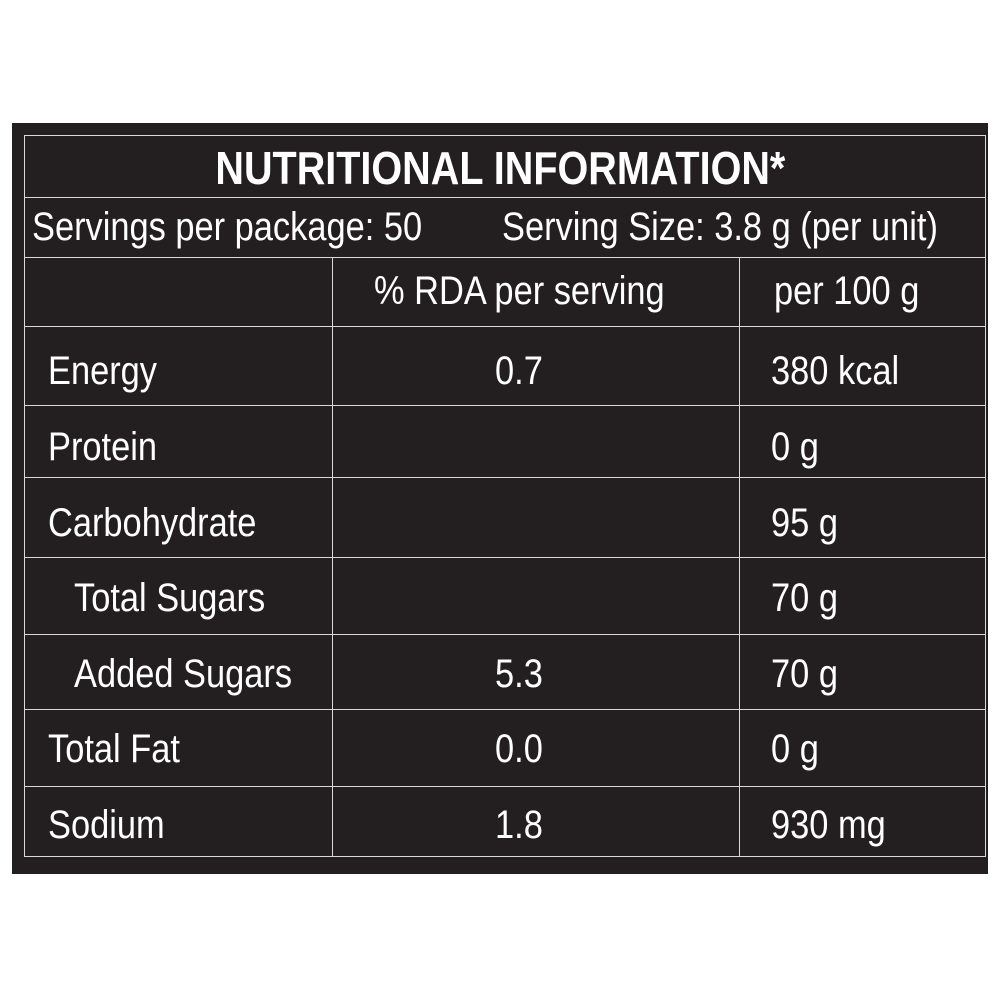 This screenshot has width=1000, height=1000. I want to click on nutrient-name: Total Sugars, so click(170, 598).